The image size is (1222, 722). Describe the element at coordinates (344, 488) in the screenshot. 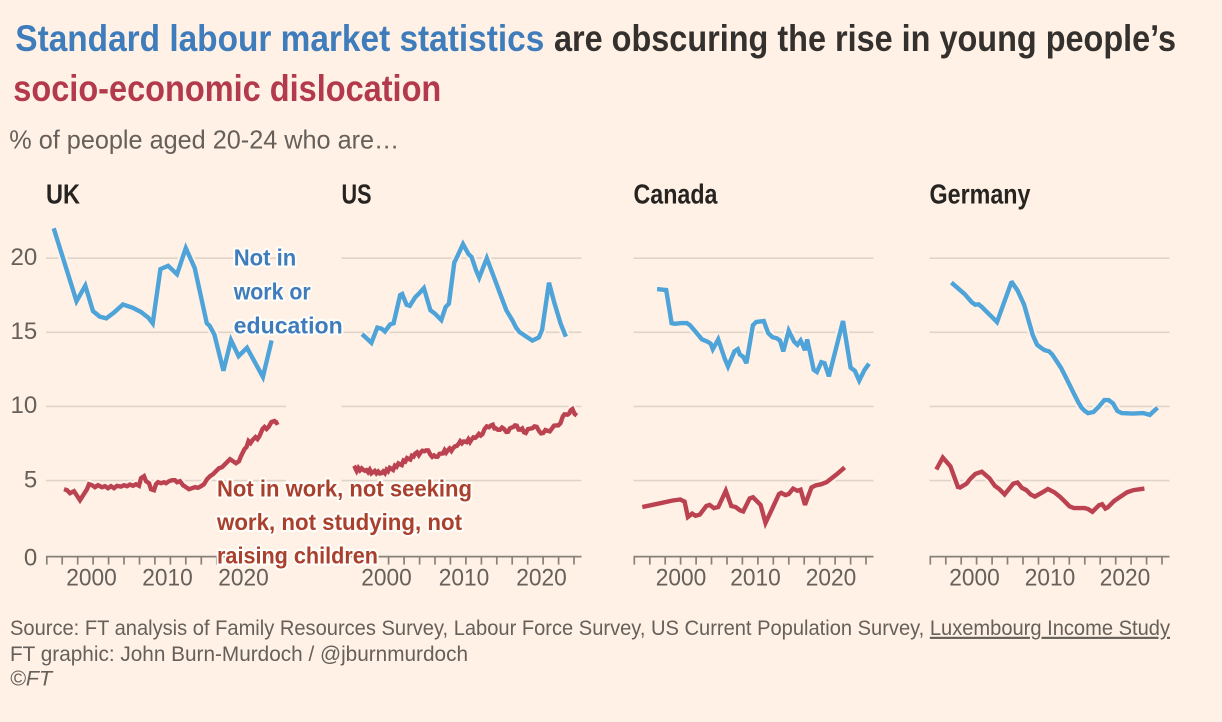

I see `svg-text: Not in work, not seeking` at that location.